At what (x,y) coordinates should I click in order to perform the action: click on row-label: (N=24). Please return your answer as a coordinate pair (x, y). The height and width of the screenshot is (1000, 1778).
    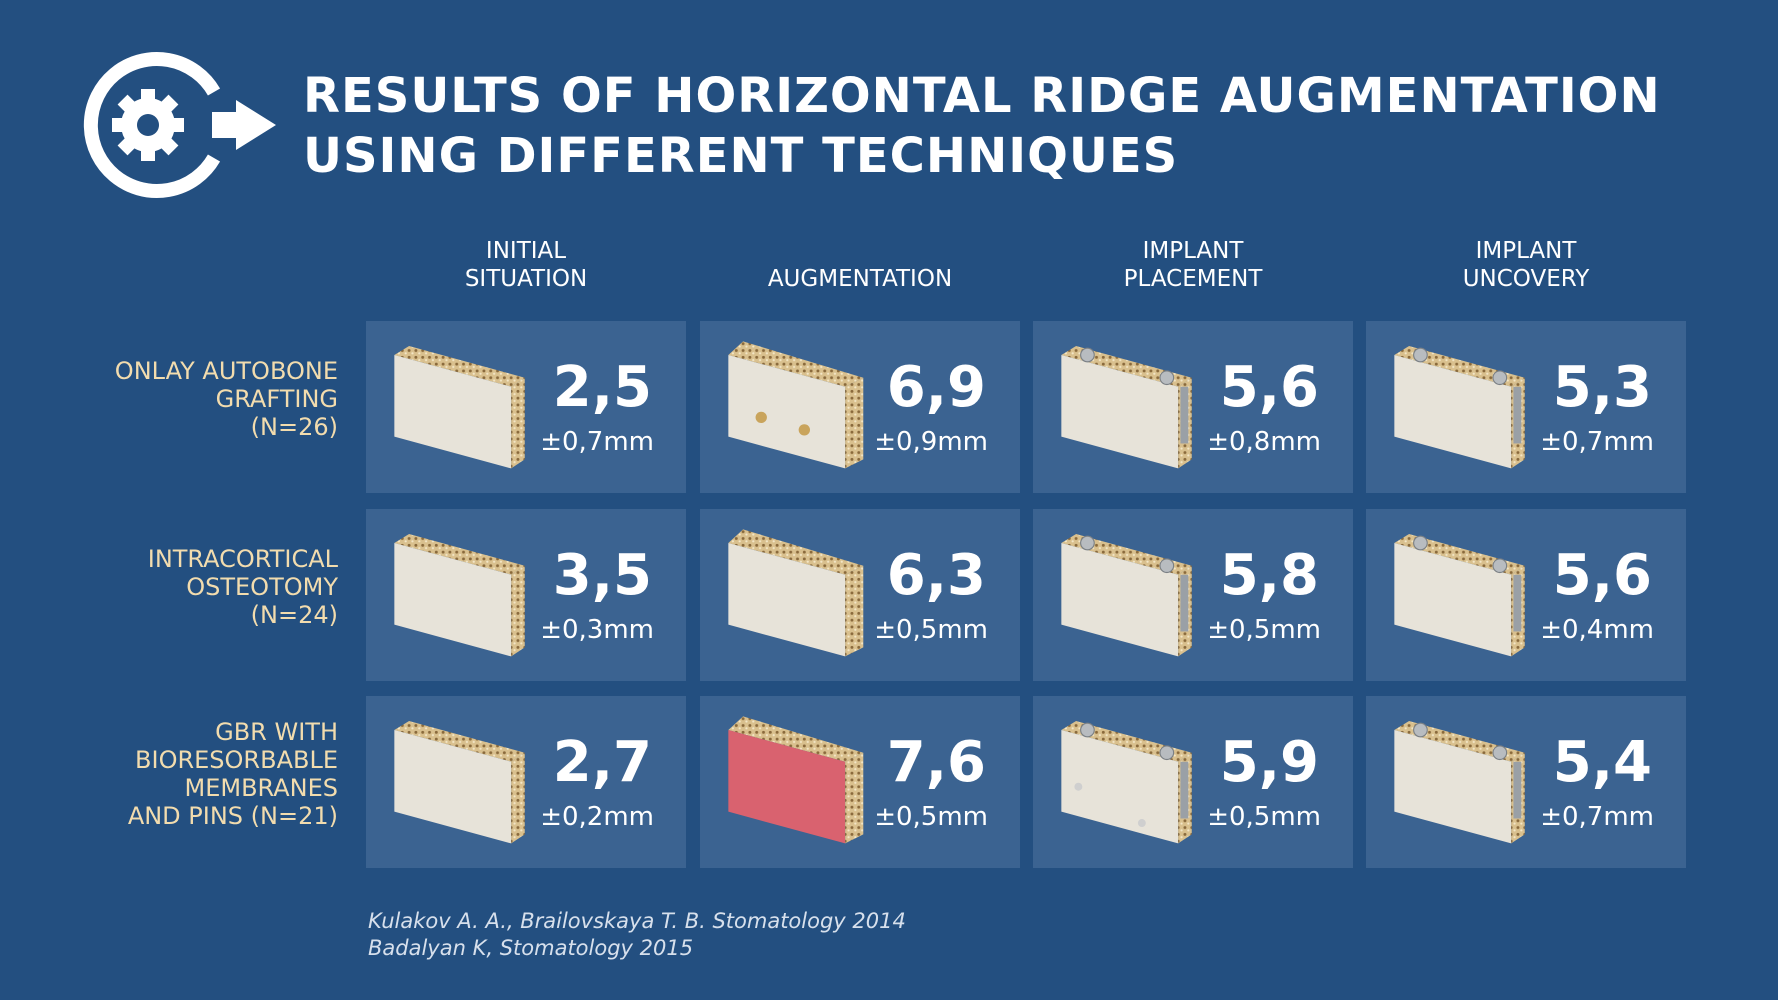
    Looking at the image, I should click on (294, 615).